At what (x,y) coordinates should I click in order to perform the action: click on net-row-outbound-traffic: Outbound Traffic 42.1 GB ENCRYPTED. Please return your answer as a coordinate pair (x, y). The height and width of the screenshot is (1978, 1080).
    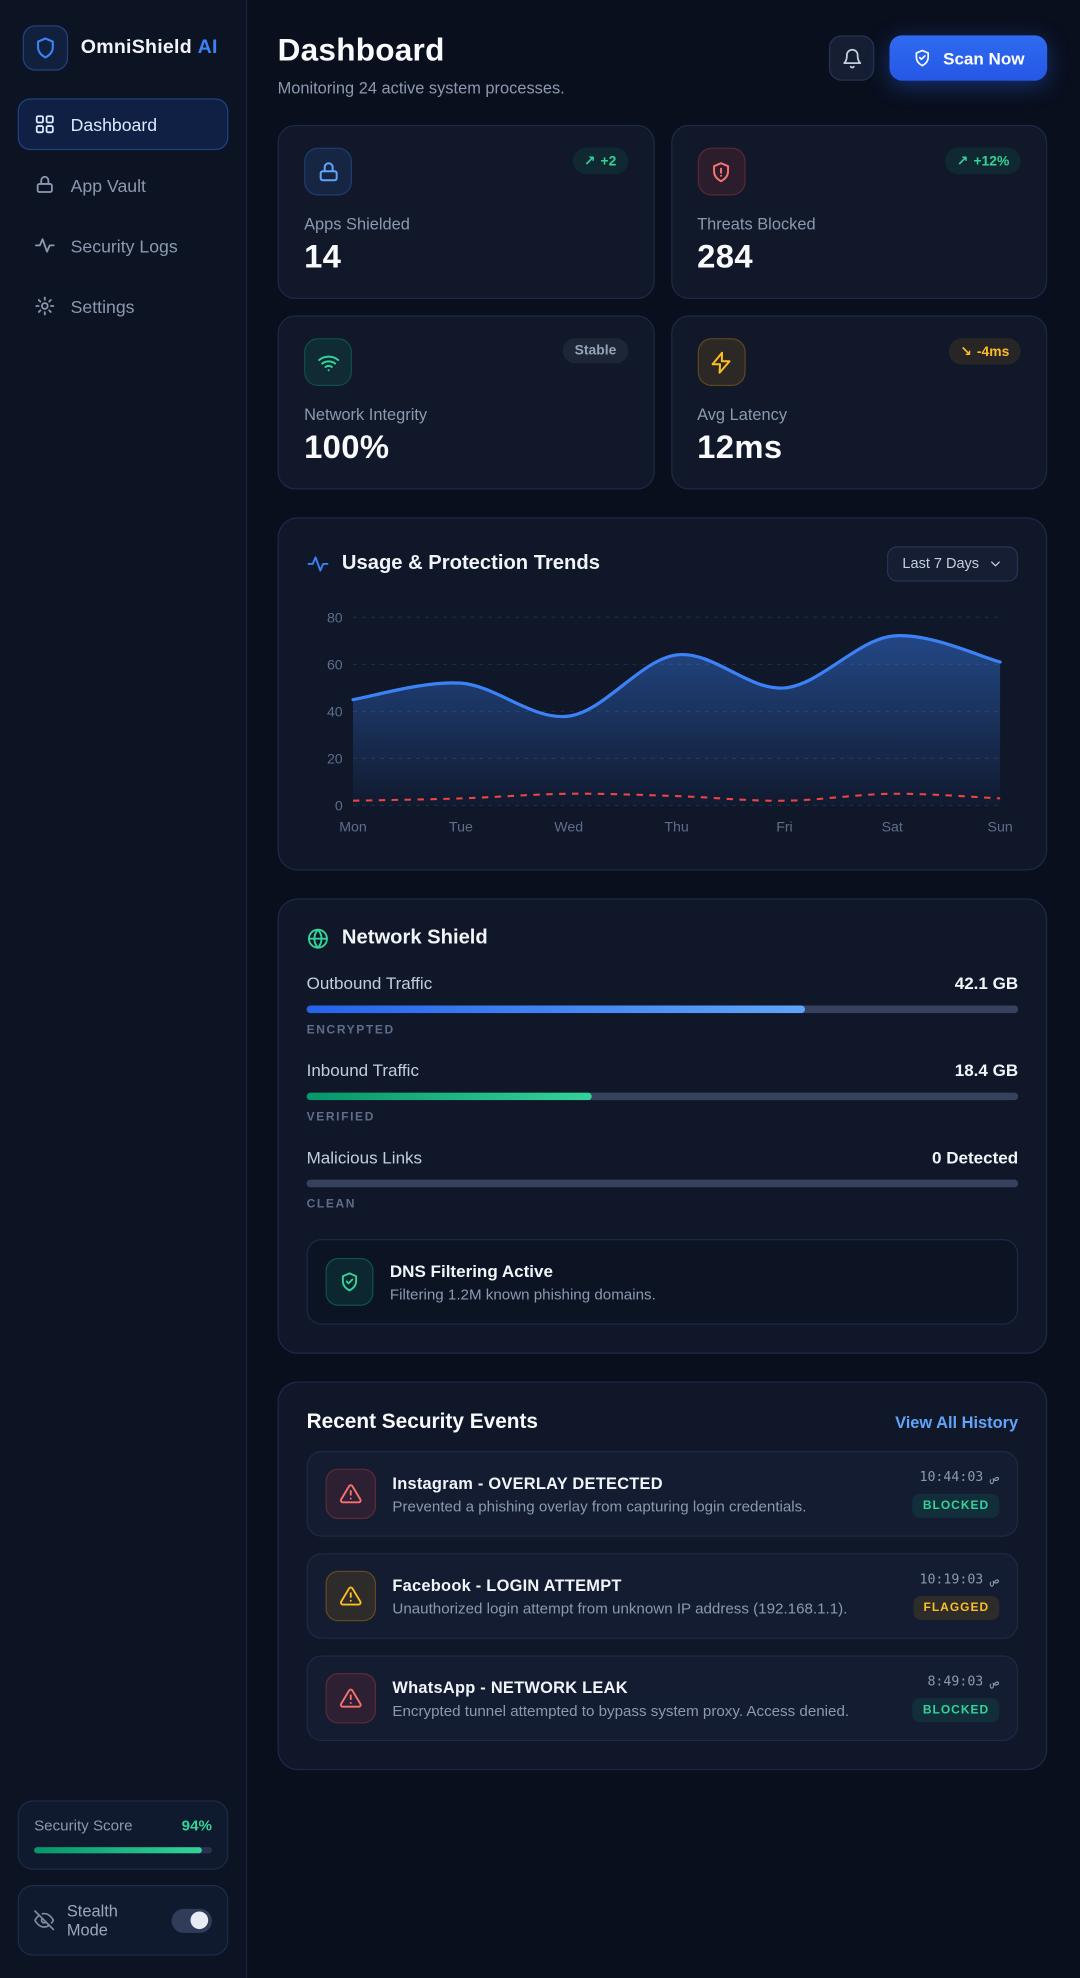
    Looking at the image, I should click on (662, 1005).